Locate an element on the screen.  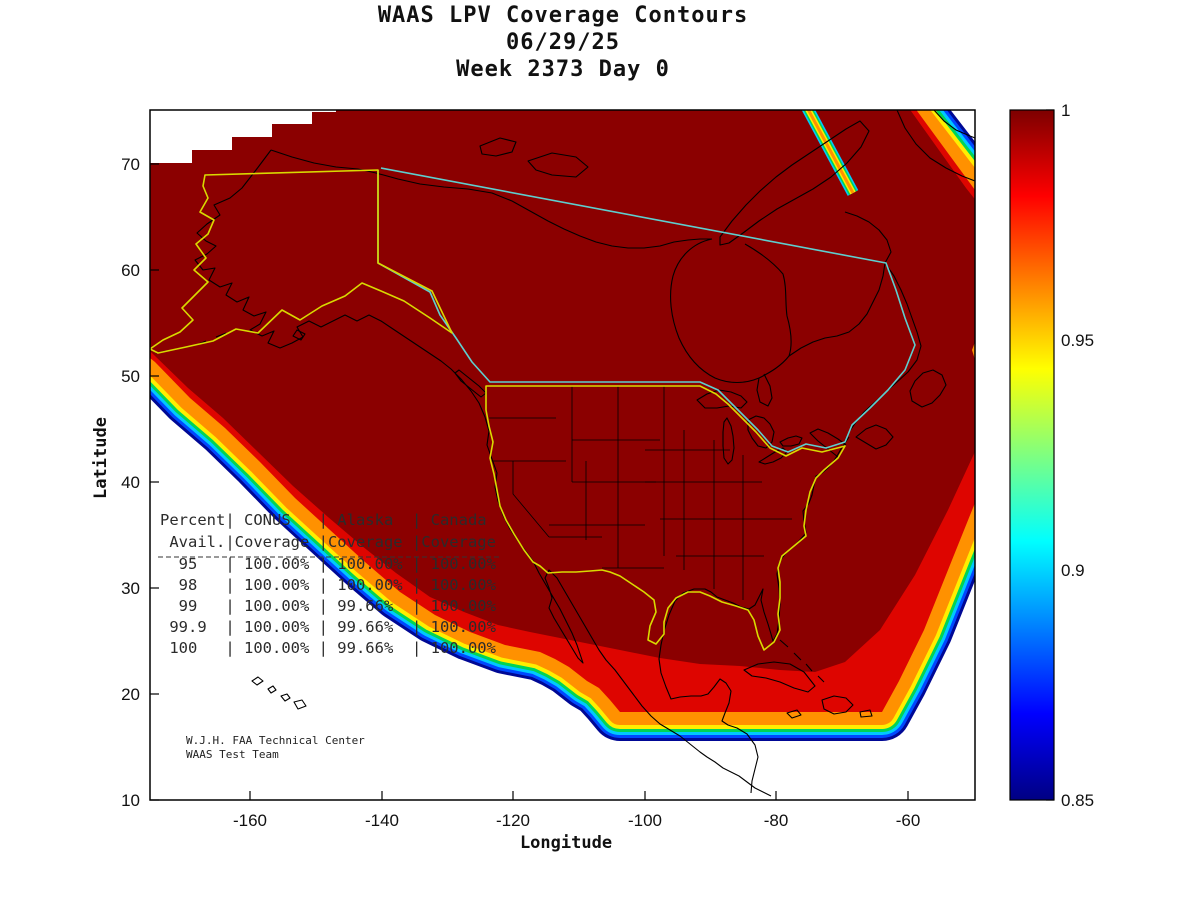
y-tick-label: 70 is located at coordinates (130, 164).